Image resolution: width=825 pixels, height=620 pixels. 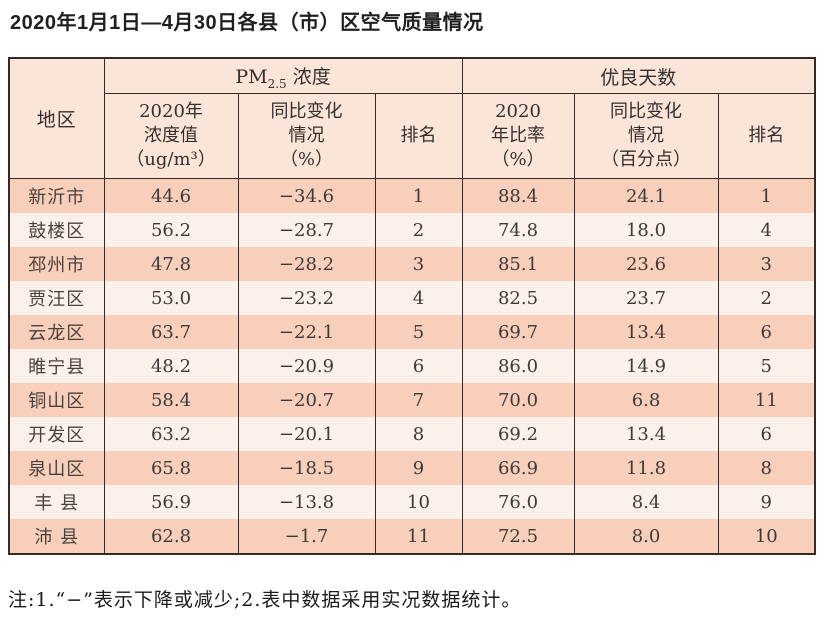 I want to click on cell-pm-value: 48.2, so click(x=171, y=366).